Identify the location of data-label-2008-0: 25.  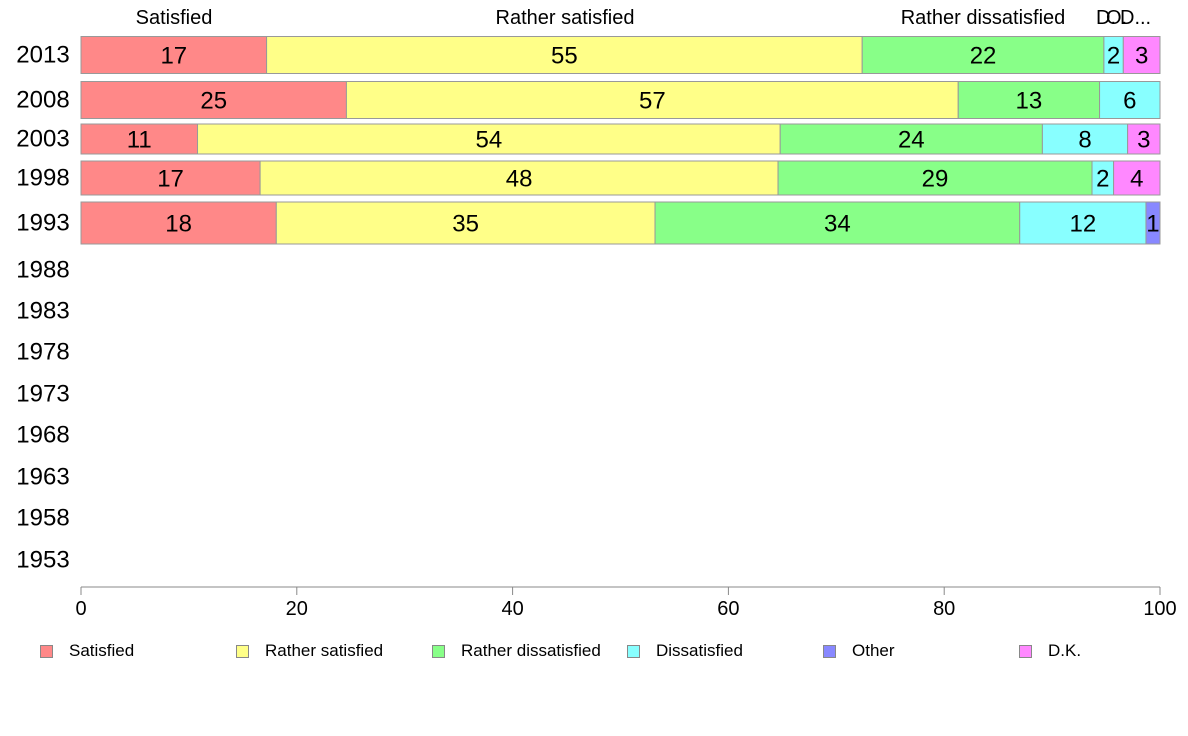
(213, 101).